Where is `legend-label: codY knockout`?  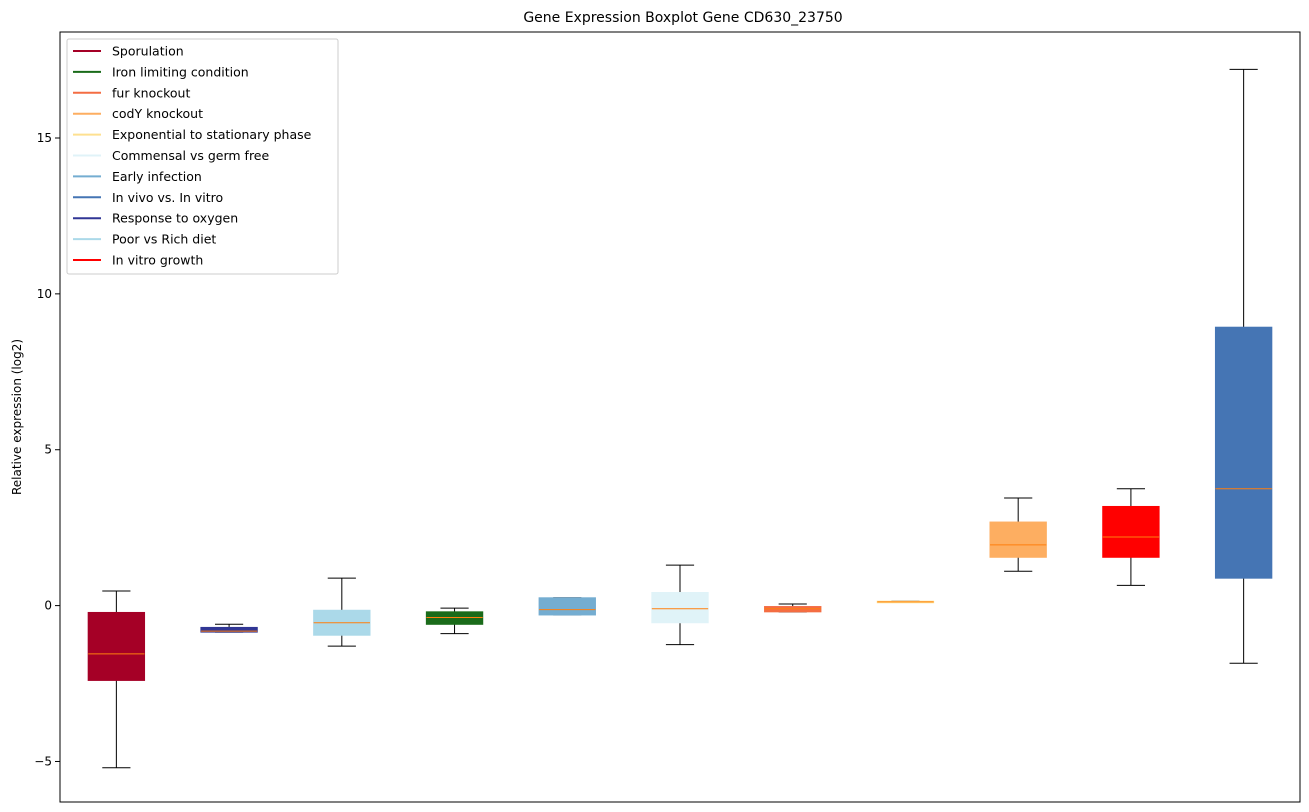 legend-label: codY knockout is located at coordinates (157, 113).